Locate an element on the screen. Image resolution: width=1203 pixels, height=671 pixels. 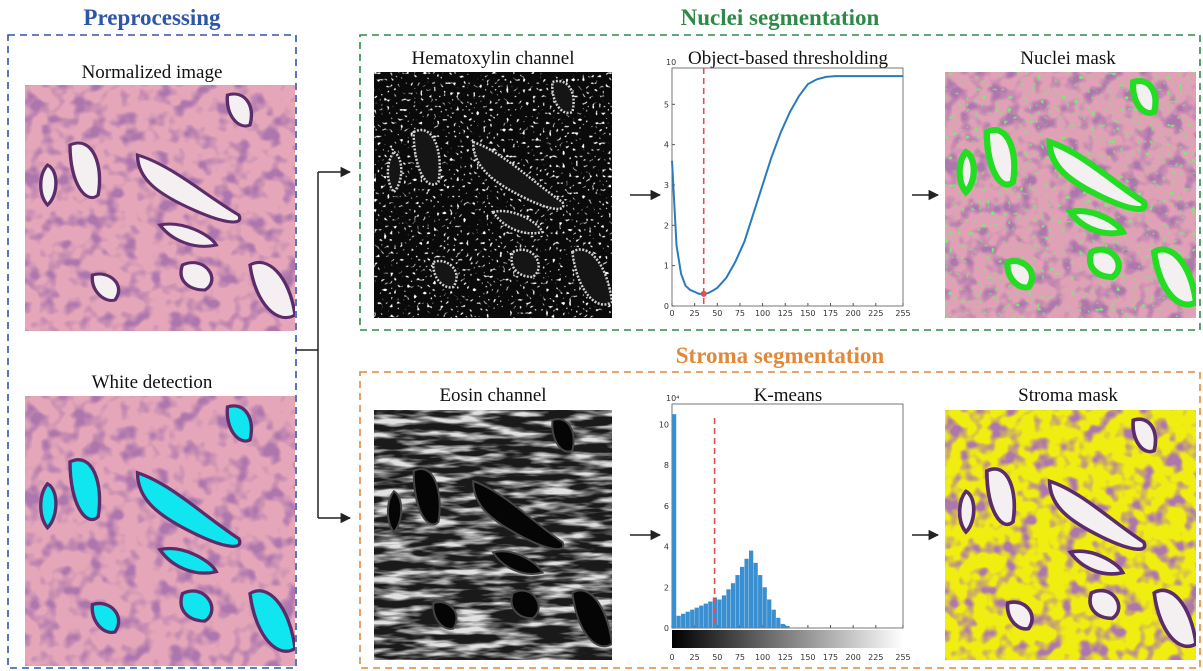
normalized-image is located at coordinates (160, 208).